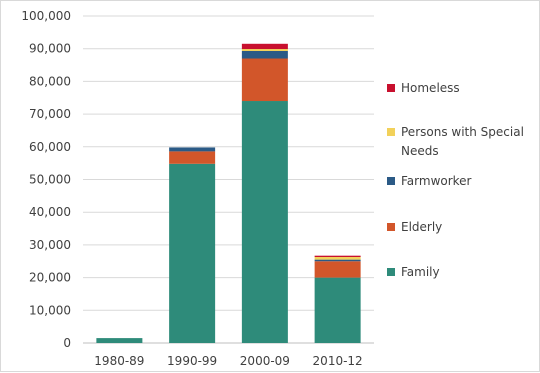 The height and width of the screenshot is (373, 540). What do you see at coordinates (50, 49) in the screenshot?
I see `y-tick-label: 90,000` at bounding box center [50, 49].